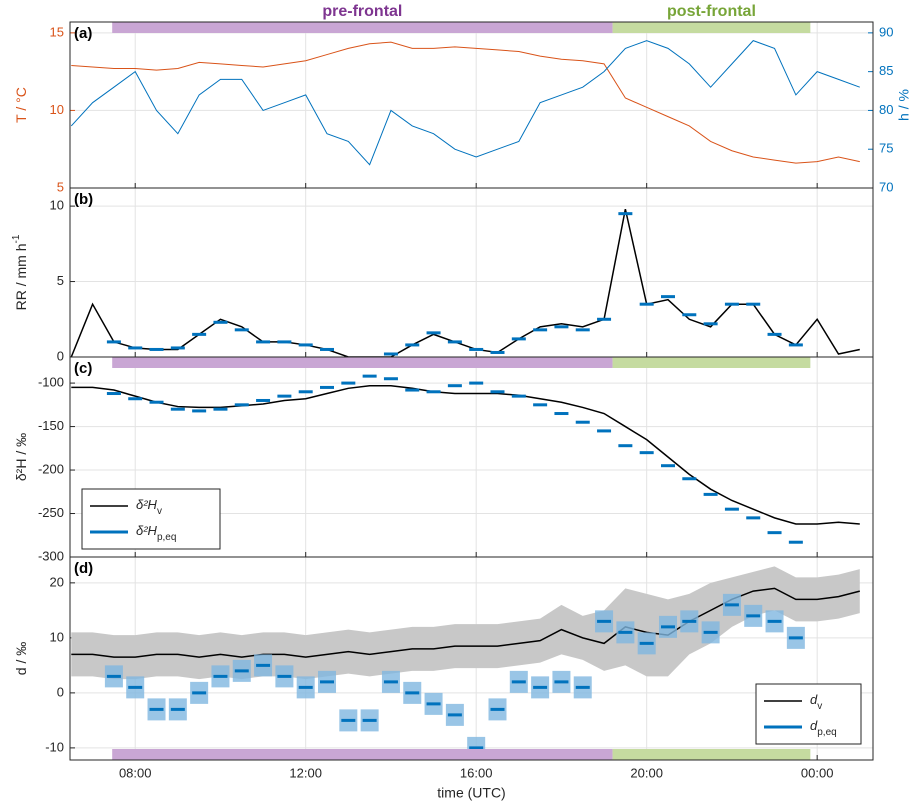 The width and height of the screenshot is (919, 811). Describe the element at coordinates (886, 31) in the screenshot. I see `y2-tick-label: 90` at that location.